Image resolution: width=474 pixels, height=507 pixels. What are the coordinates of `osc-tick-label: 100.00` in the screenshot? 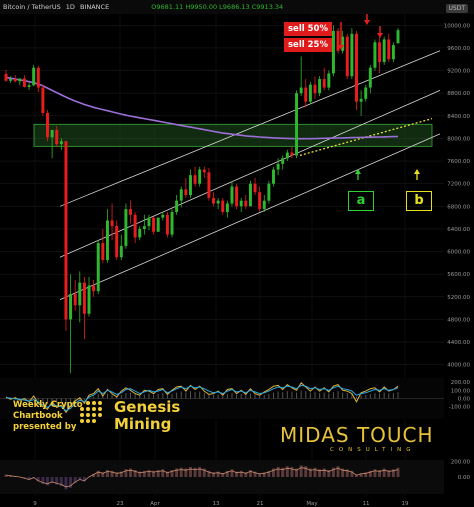 It's located at (461, 391).